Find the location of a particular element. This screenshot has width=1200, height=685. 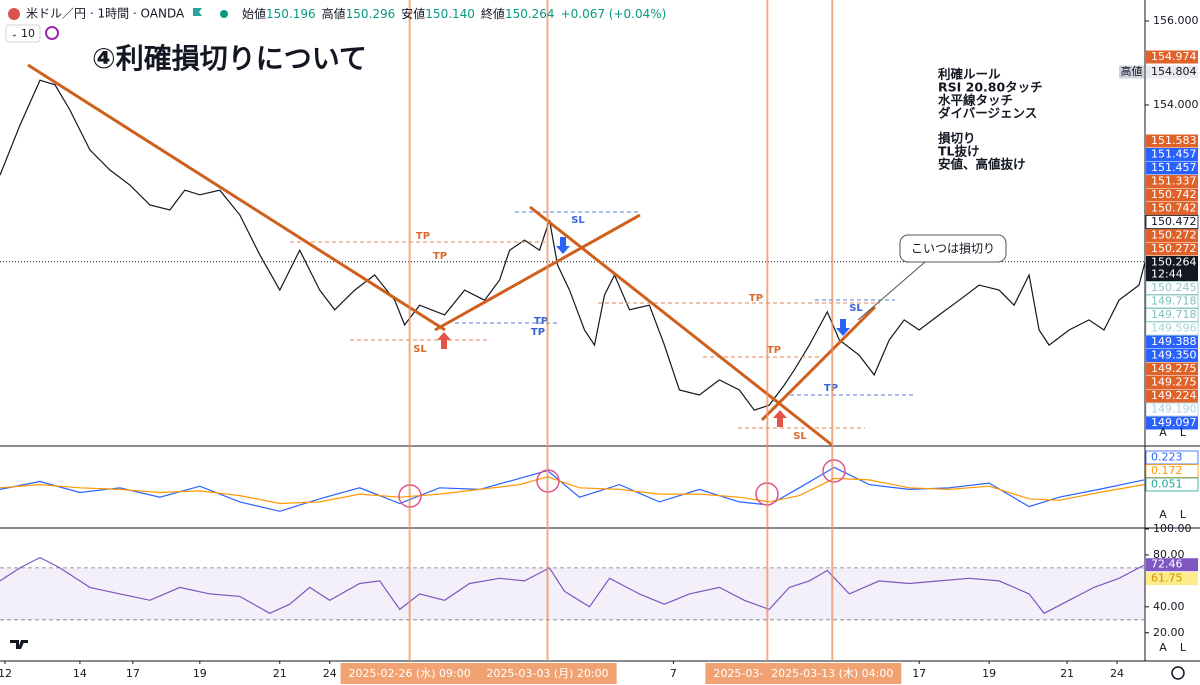

axis-label: 149.275 is located at coordinates (1174, 382).